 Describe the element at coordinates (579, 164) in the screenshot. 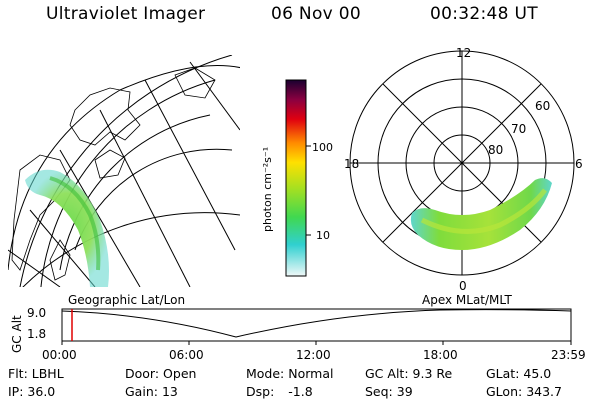

I see `polar-label-6: 6` at that location.